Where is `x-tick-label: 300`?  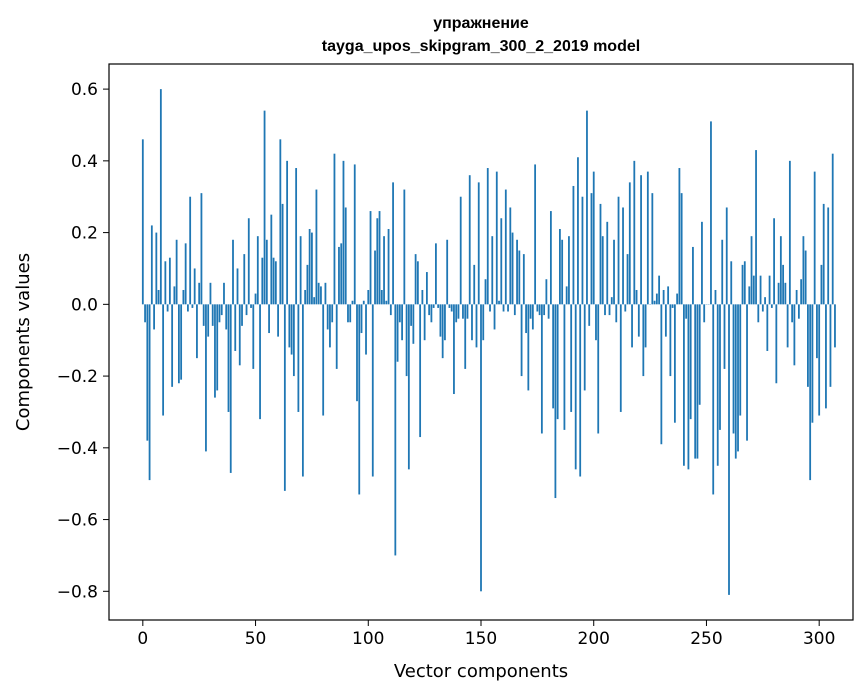 x-tick-label: 300 is located at coordinates (819, 639).